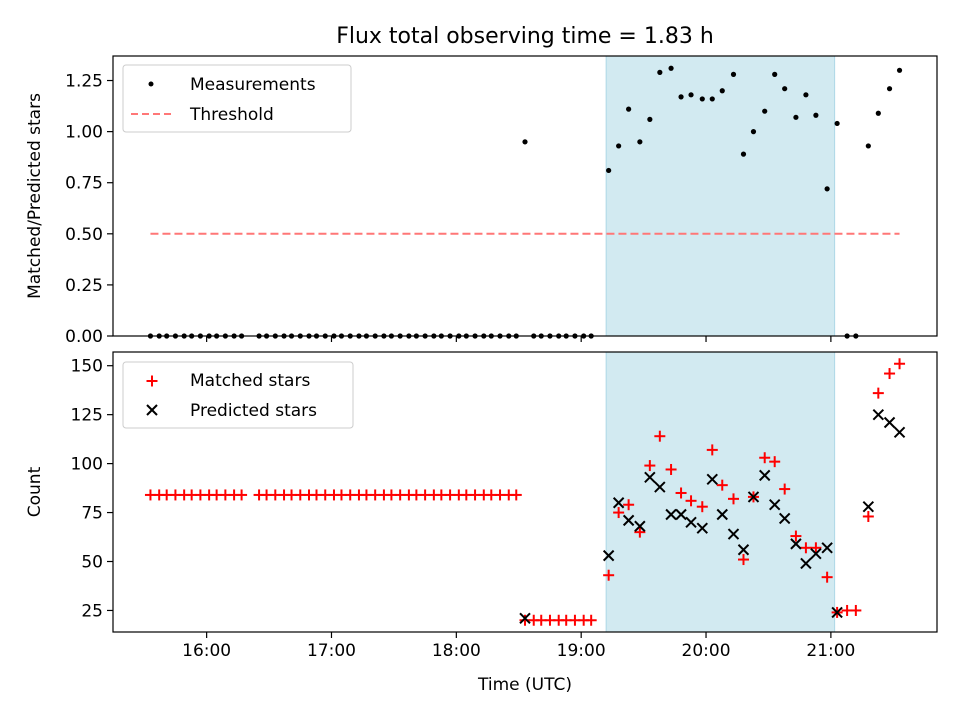  I want to click on x-tick-label: 20:00, so click(706, 651).